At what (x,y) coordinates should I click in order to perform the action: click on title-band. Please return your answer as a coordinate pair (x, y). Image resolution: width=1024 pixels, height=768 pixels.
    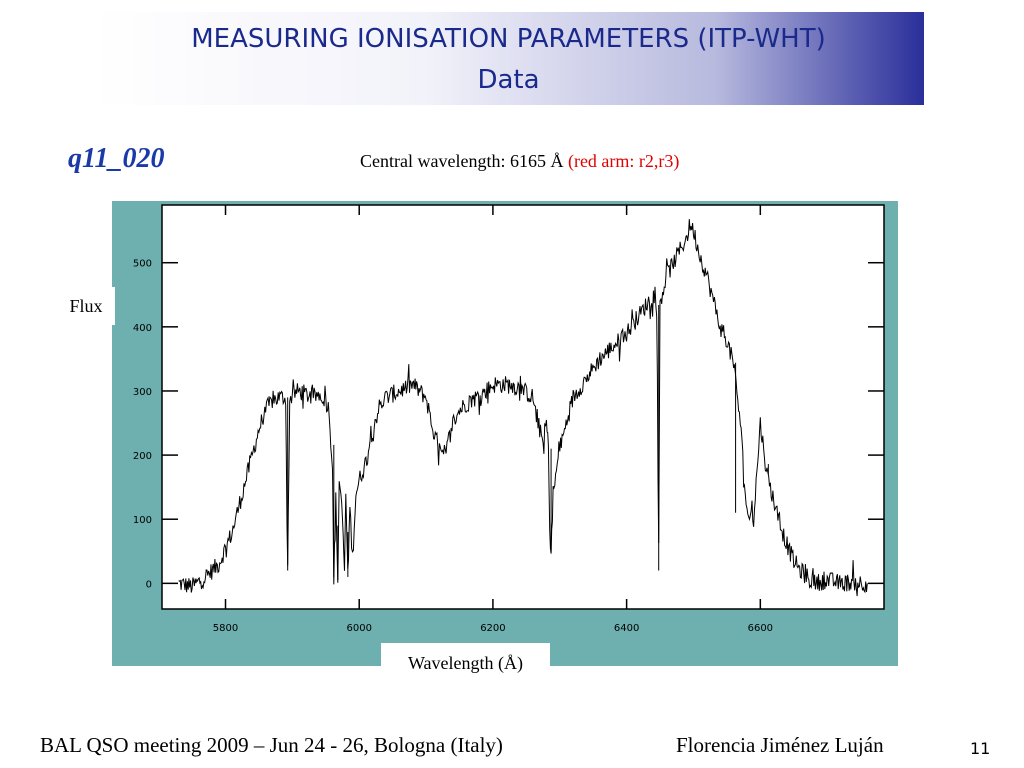
    Looking at the image, I should click on (508, 58).